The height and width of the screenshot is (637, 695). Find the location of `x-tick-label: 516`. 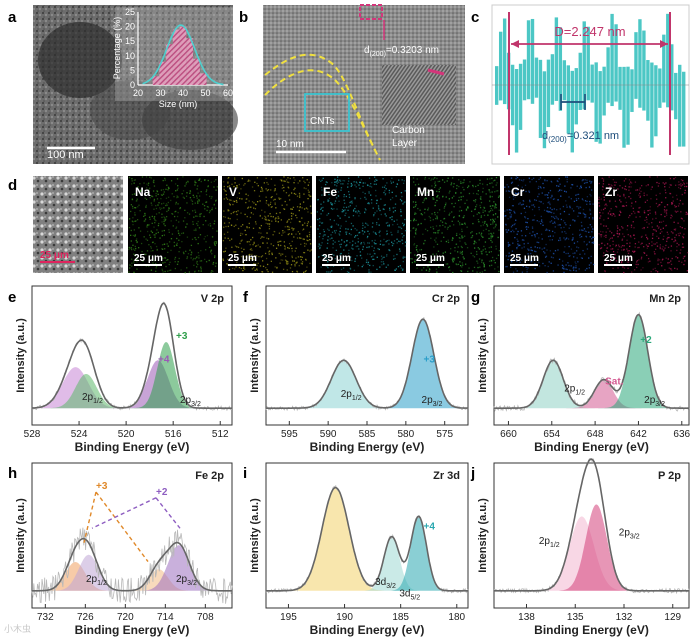

x-tick-label: 516 is located at coordinates (173, 434).